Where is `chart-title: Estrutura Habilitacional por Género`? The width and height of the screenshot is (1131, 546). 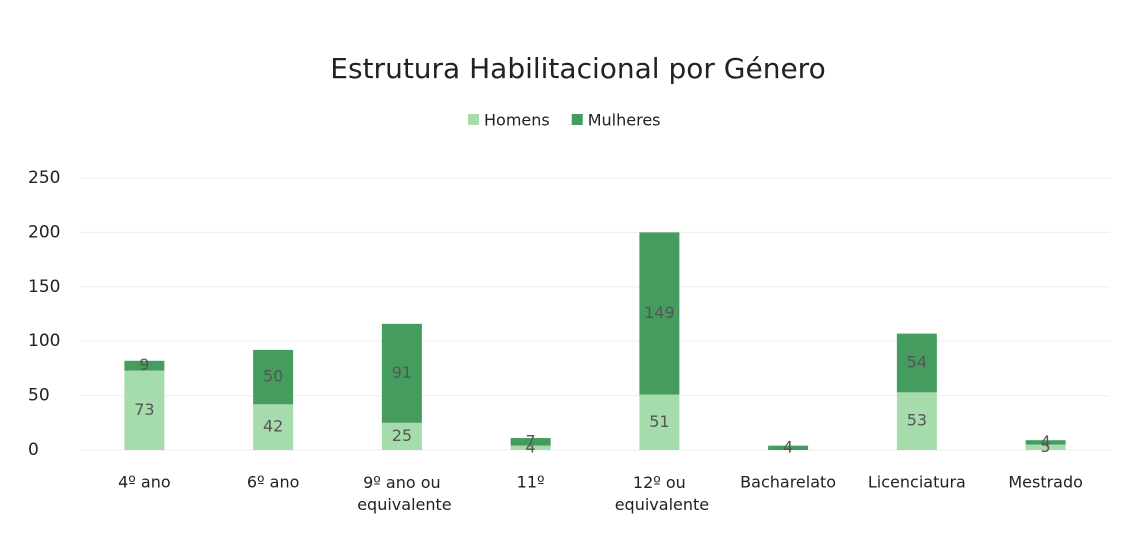 chart-title: Estrutura Habilitacional por Género is located at coordinates (577, 68).